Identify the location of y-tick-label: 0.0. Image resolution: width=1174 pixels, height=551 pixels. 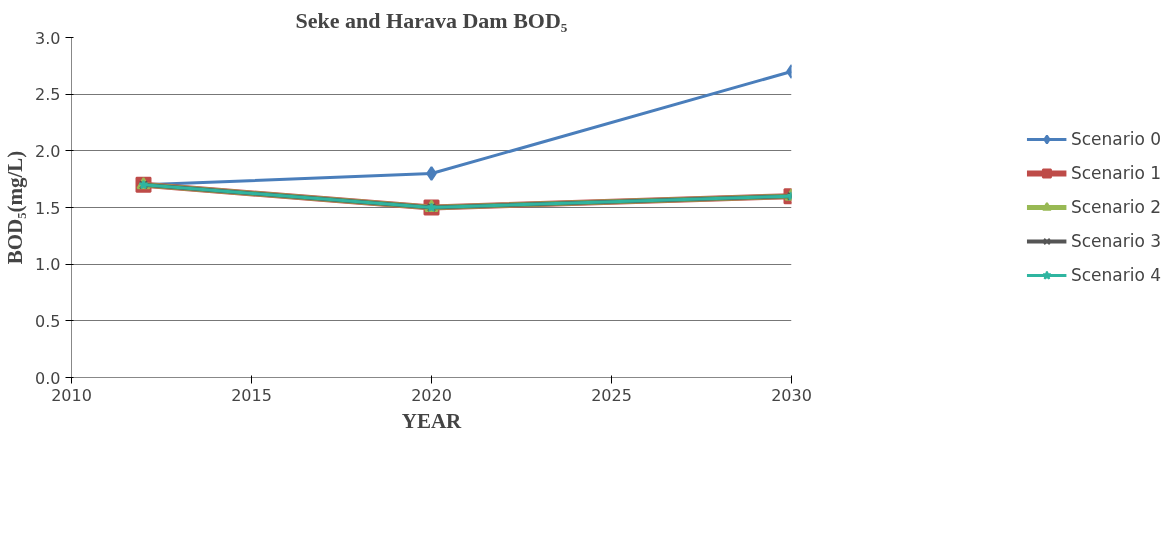
(48, 378).